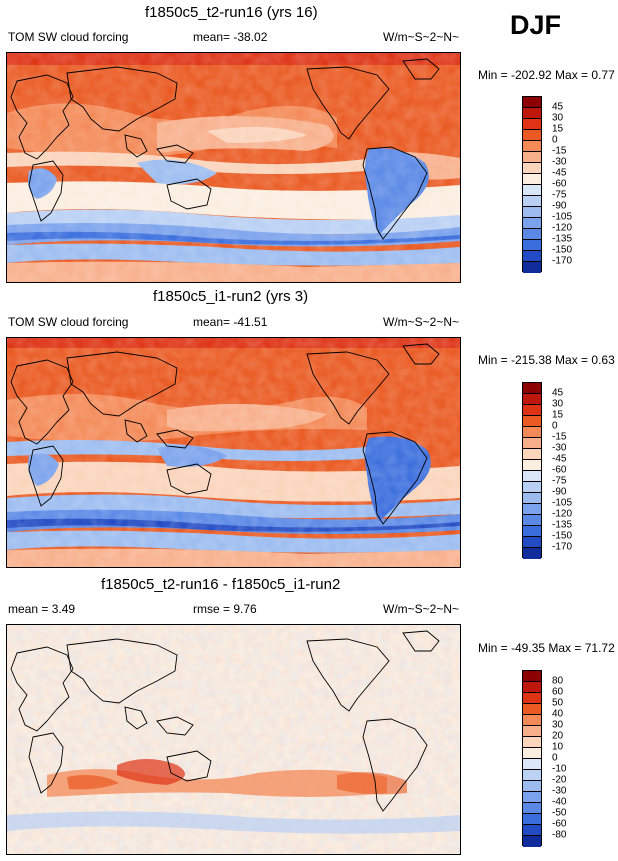 This screenshot has width=618, height=861. What do you see at coordinates (230, 37) in the screenshot?
I see `panel1-mean-label: mean= -38.02` at bounding box center [230, 37].